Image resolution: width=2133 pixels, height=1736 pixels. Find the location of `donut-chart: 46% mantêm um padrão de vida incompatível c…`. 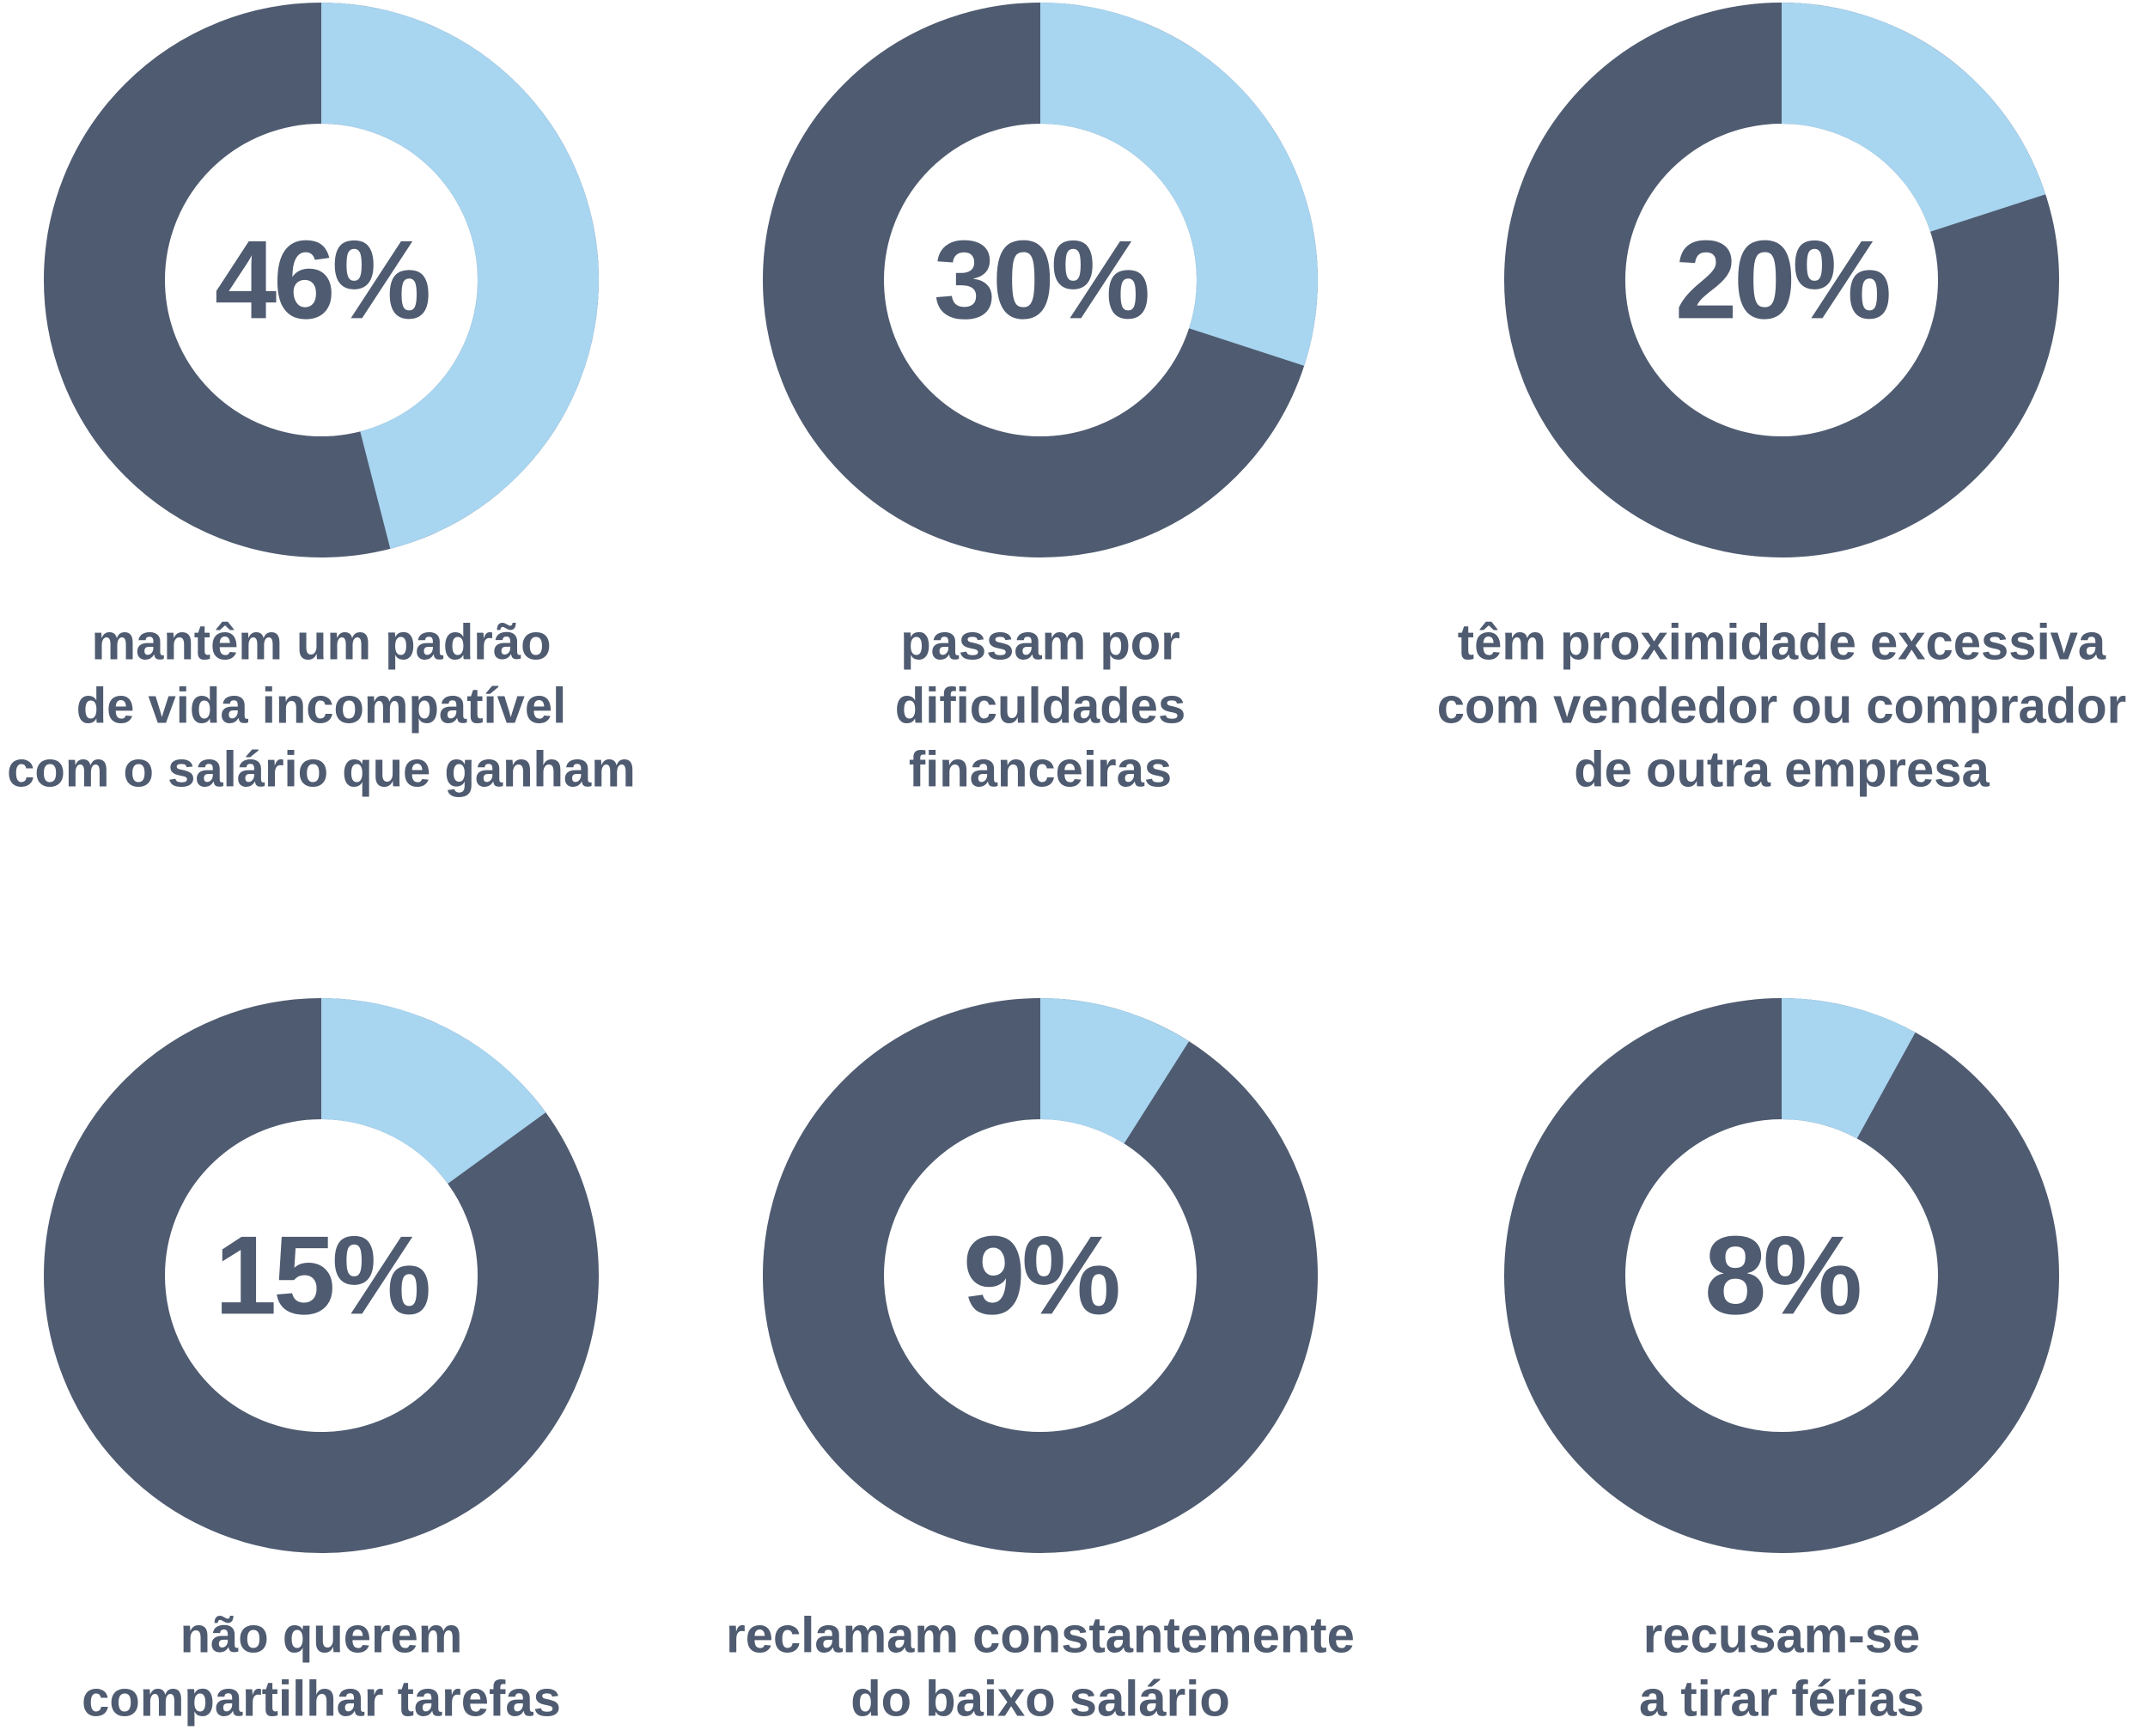

donut-chart: 46% mantêm um padrão de vida incompatível c… is located at coordinates (321, 400).